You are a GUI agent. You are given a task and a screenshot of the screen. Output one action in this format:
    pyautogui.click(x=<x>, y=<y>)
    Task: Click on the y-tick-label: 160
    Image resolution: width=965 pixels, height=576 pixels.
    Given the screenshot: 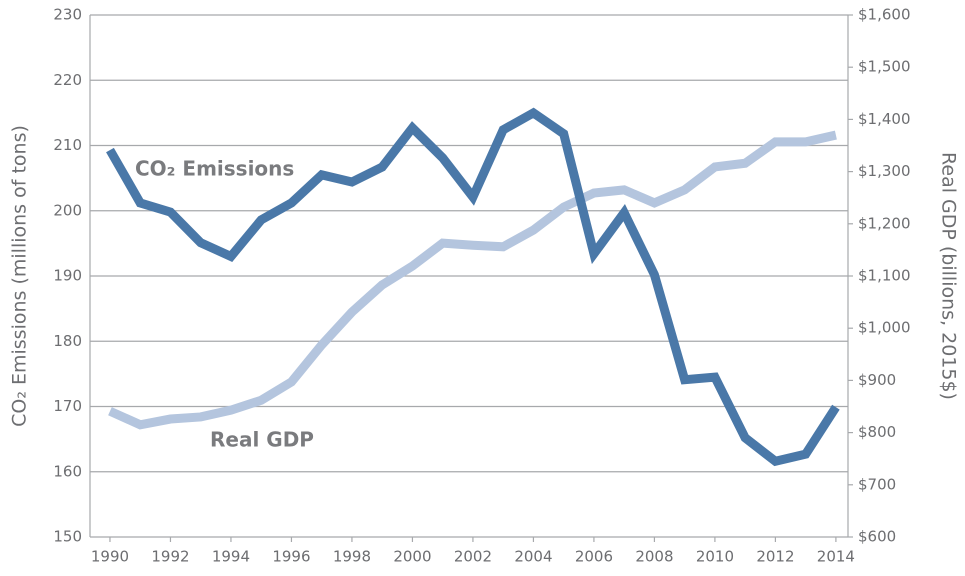 What is the action you would take?
    pyautogui.click(x=67, y=471)
    